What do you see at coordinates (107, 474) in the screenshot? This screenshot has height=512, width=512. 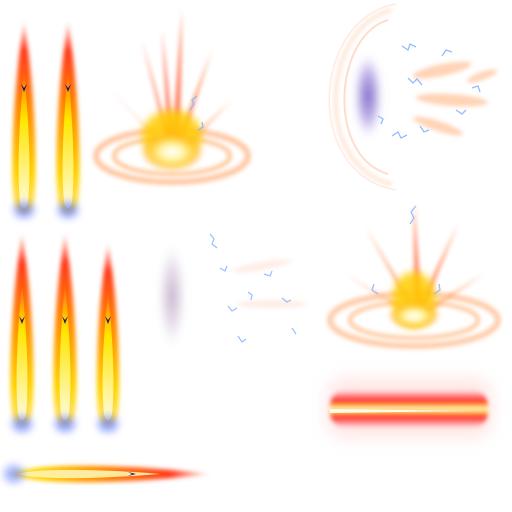 I see `flame-horizontal` at bounding box center [107, 474].